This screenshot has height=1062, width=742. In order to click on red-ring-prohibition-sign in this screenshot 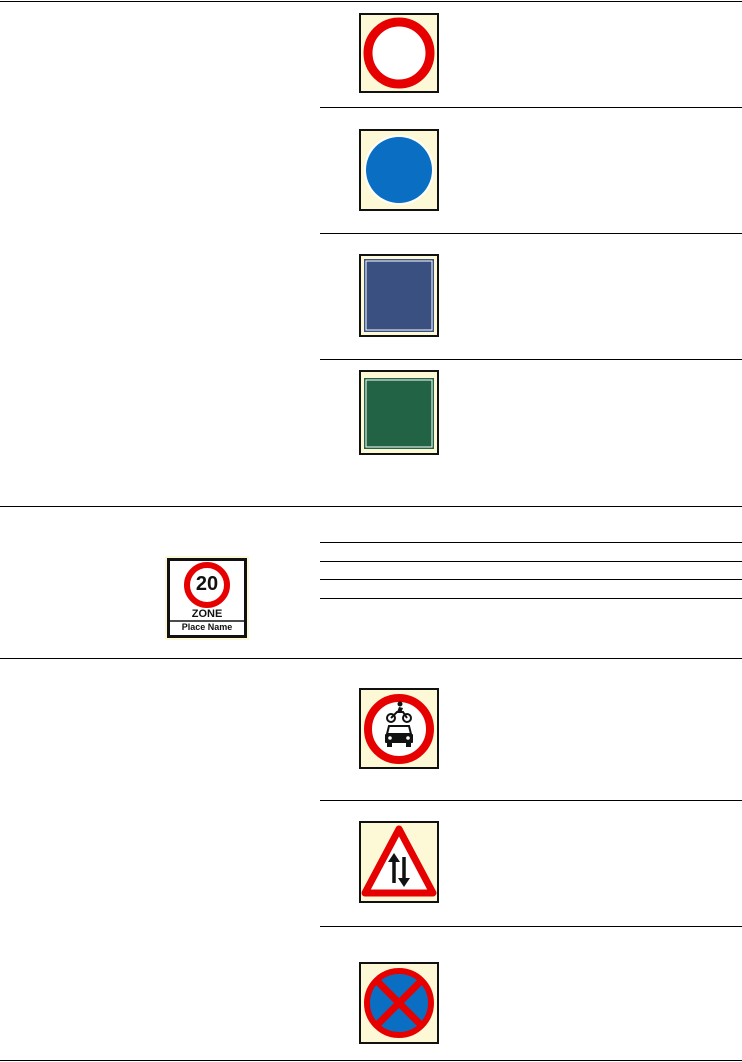, I will do `click(399, 53)`.